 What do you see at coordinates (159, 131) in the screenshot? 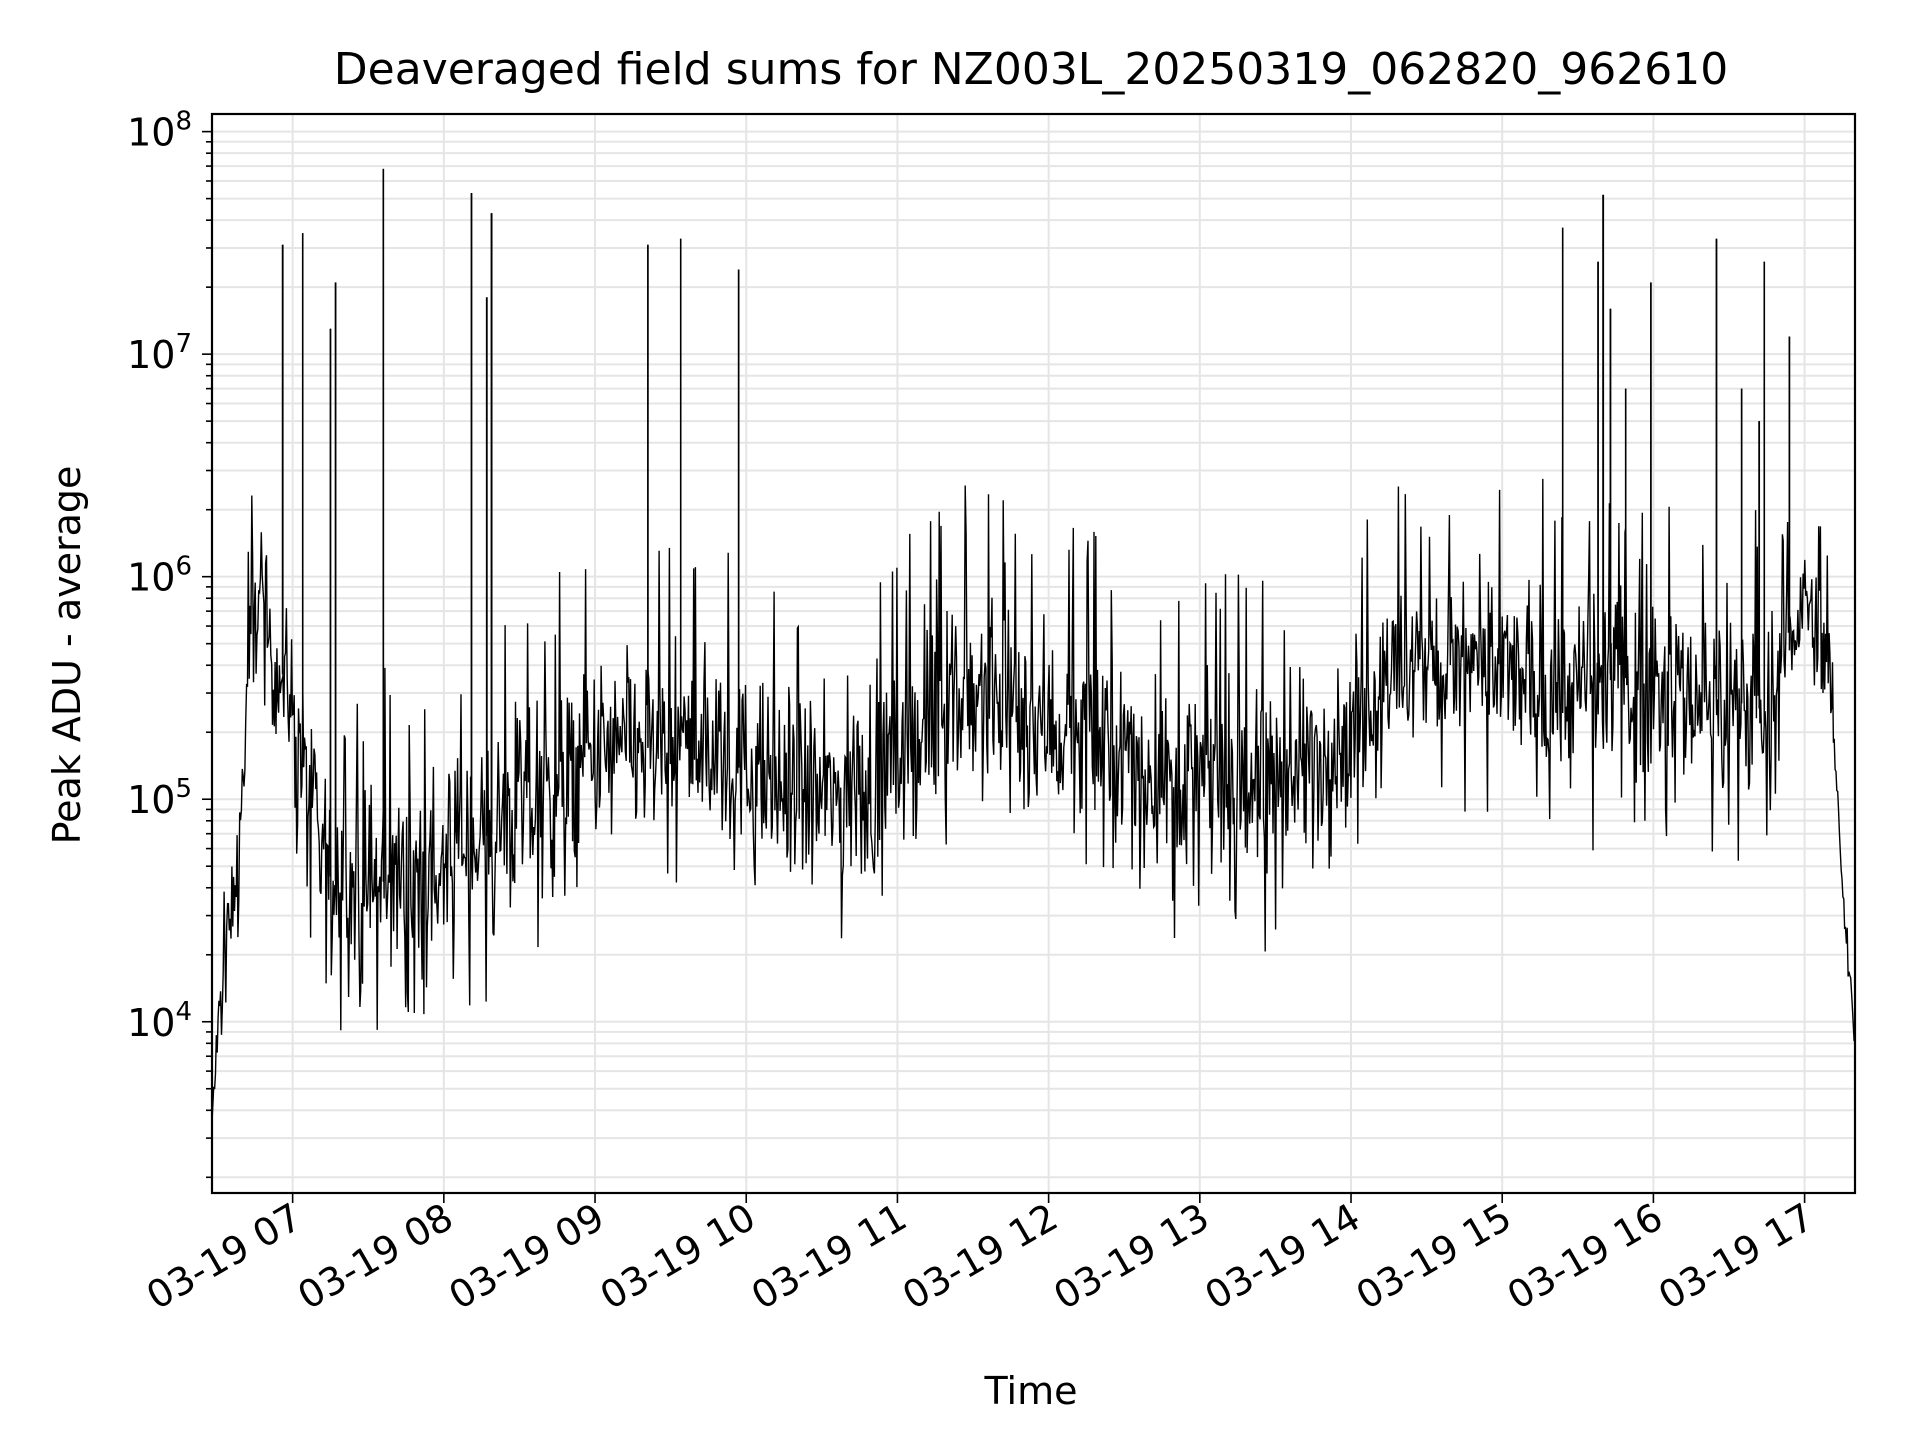
I see `y-tick-label: 108` at bounding box center [159, 131].